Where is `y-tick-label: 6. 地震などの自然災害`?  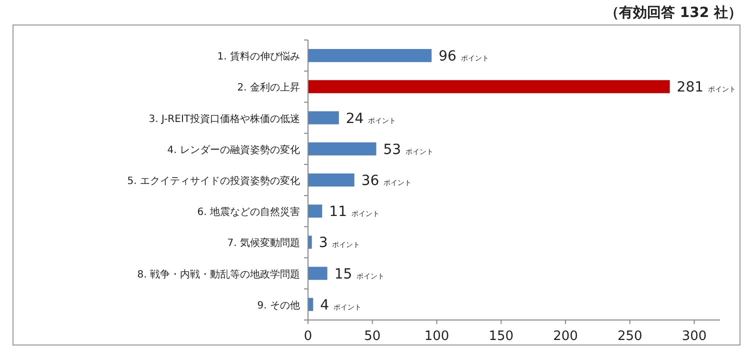 y-tick-label: 6. 地震などの自然災害 is located at coordinates (248, 212).